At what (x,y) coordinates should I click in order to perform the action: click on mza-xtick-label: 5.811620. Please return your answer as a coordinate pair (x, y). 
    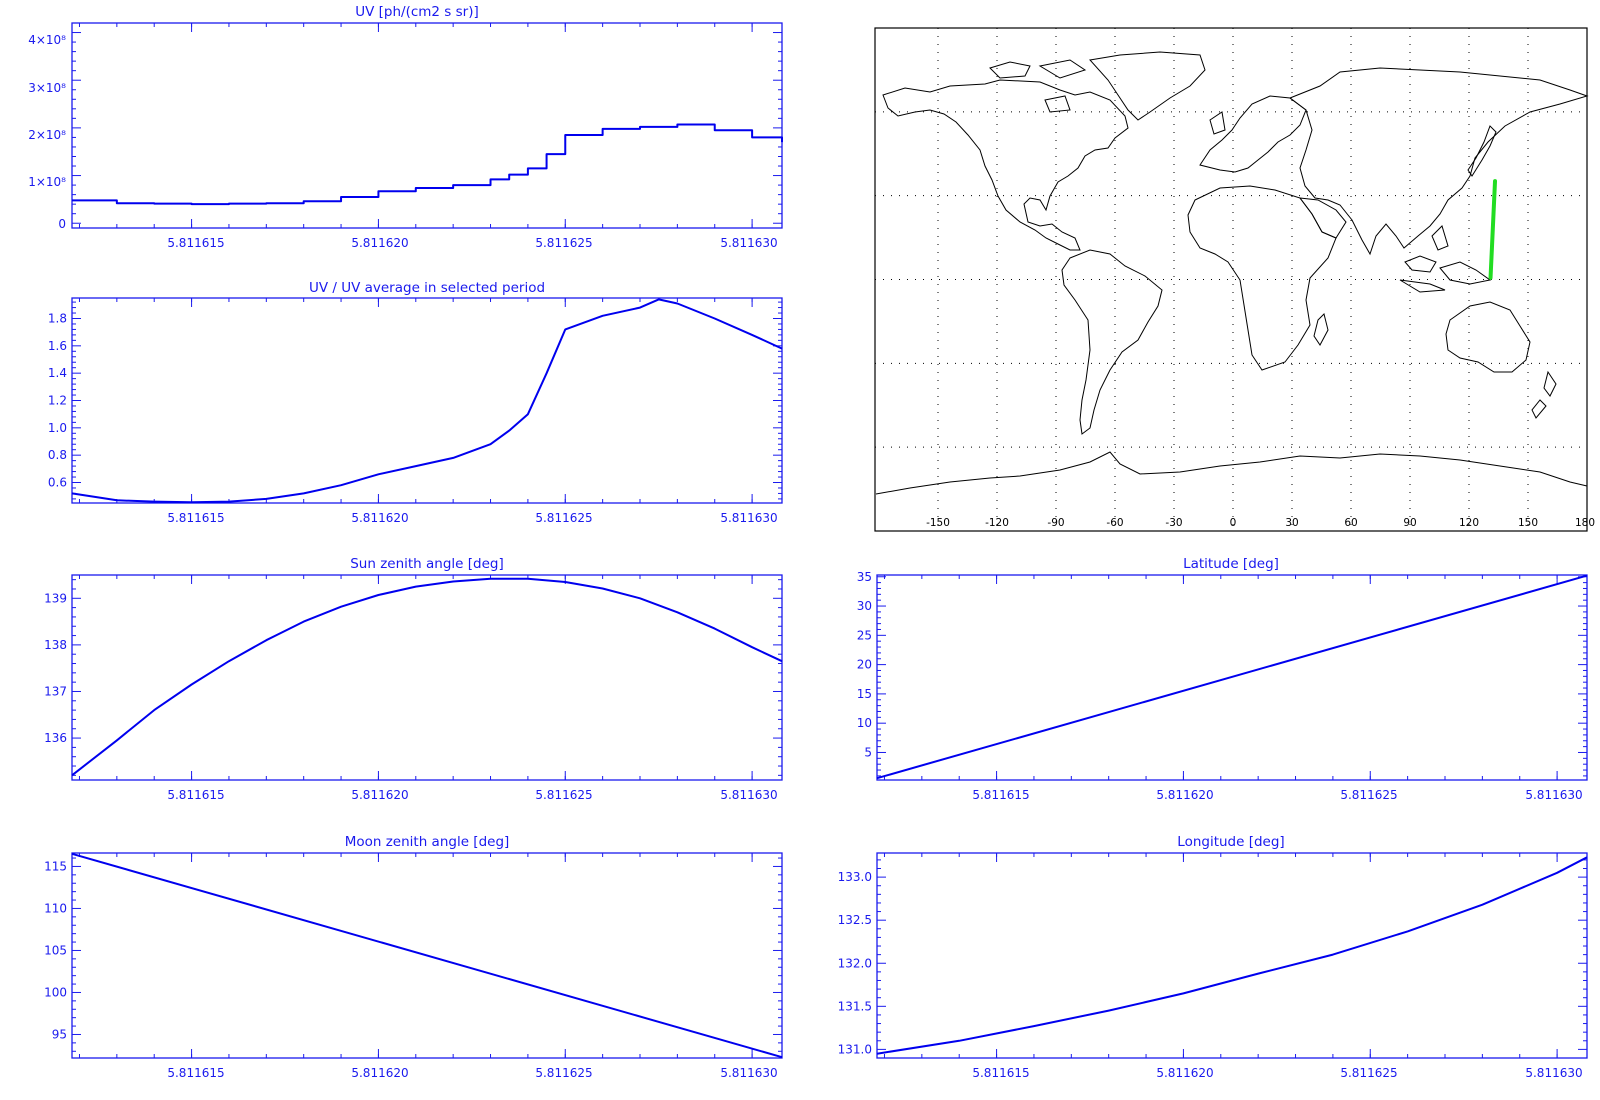
    Looking at the image, I should click on (379, 1073).